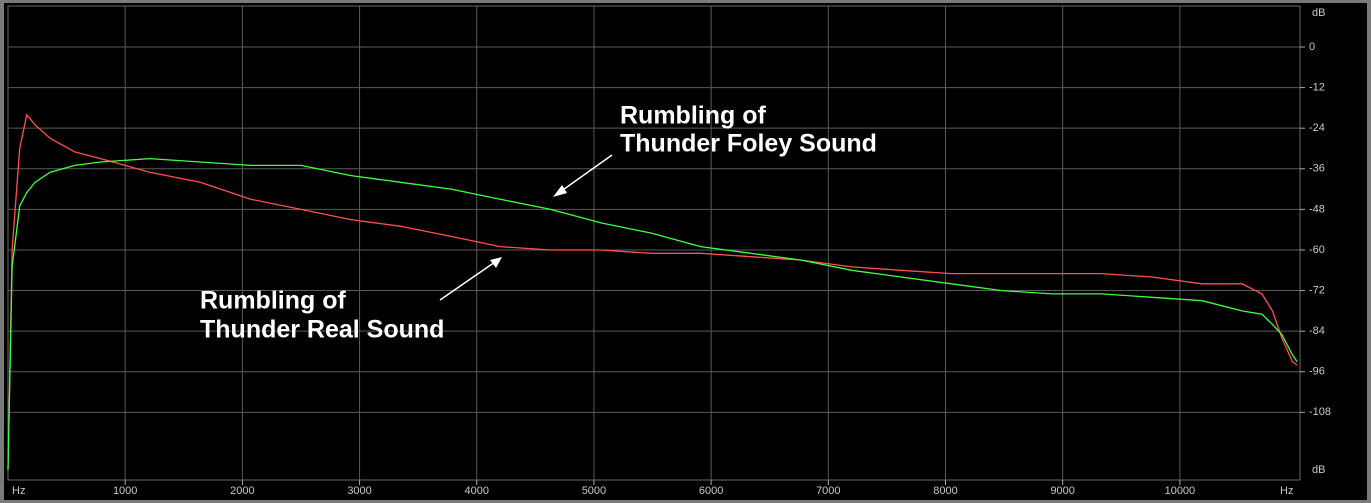 The image size is (1371, 503). What do you see at coordinates (1320, 412) in the screenshot?
I see `y-tick-label: -108` at bounding box center [1320, 412].